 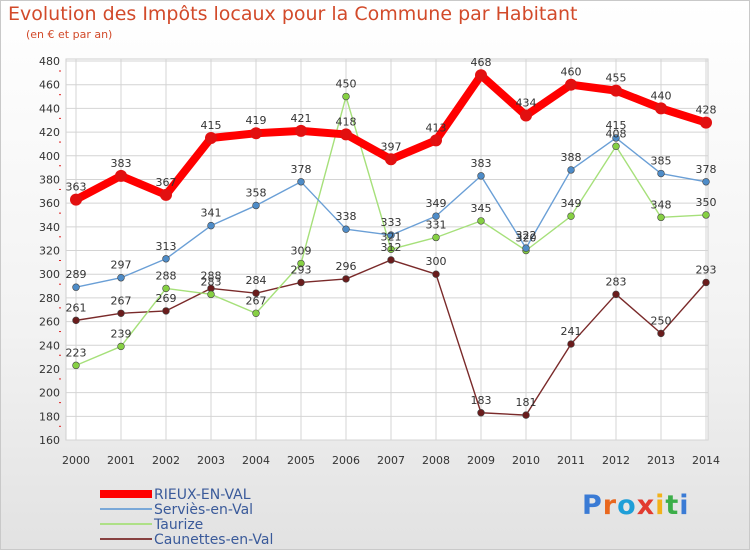 I want to click on data-label: 250, so click(x=661, y=320).